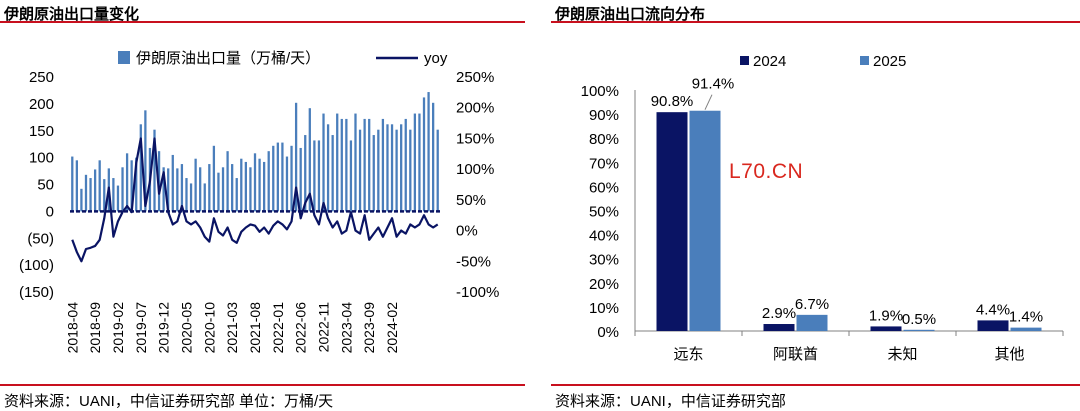 Image resolution: width=1080 pixels, height=411 pixels. I want to click on x-tick-label: 2022-11, so click(324, 327).